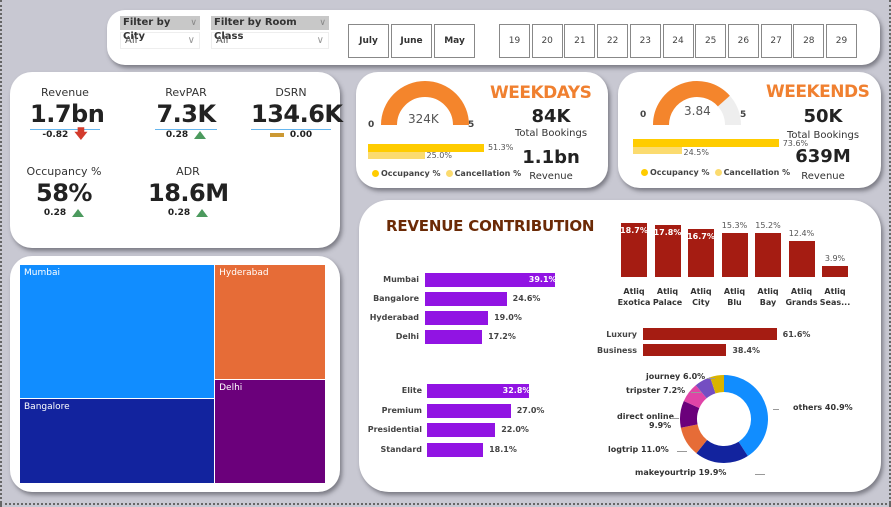  What do you see at coordinates (200, 135) in the screenshot?
I see `triangle-up-icon` at bounding box center [200, 135].